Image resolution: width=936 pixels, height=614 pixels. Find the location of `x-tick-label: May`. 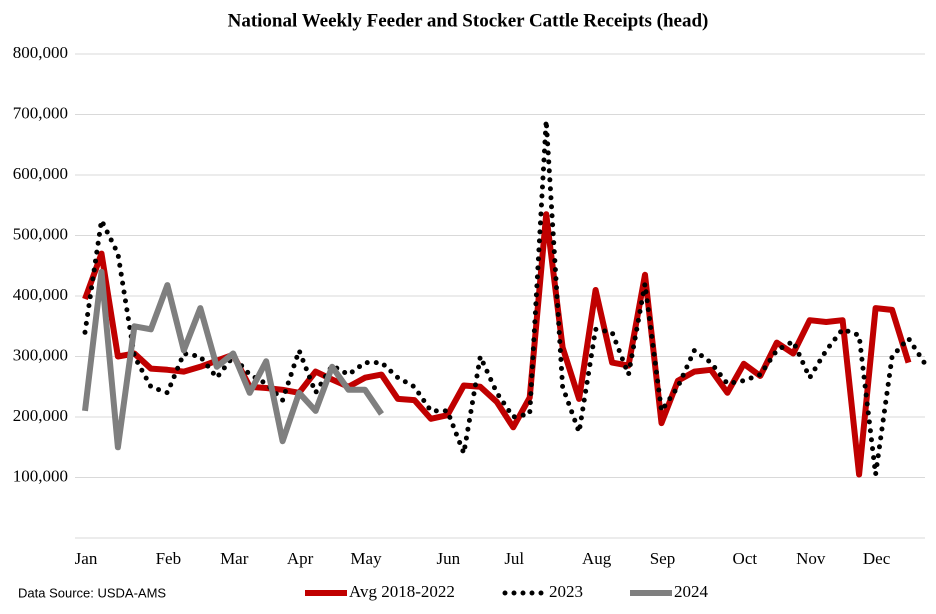

x-tick-label: May is located at coordinates (366, 558).